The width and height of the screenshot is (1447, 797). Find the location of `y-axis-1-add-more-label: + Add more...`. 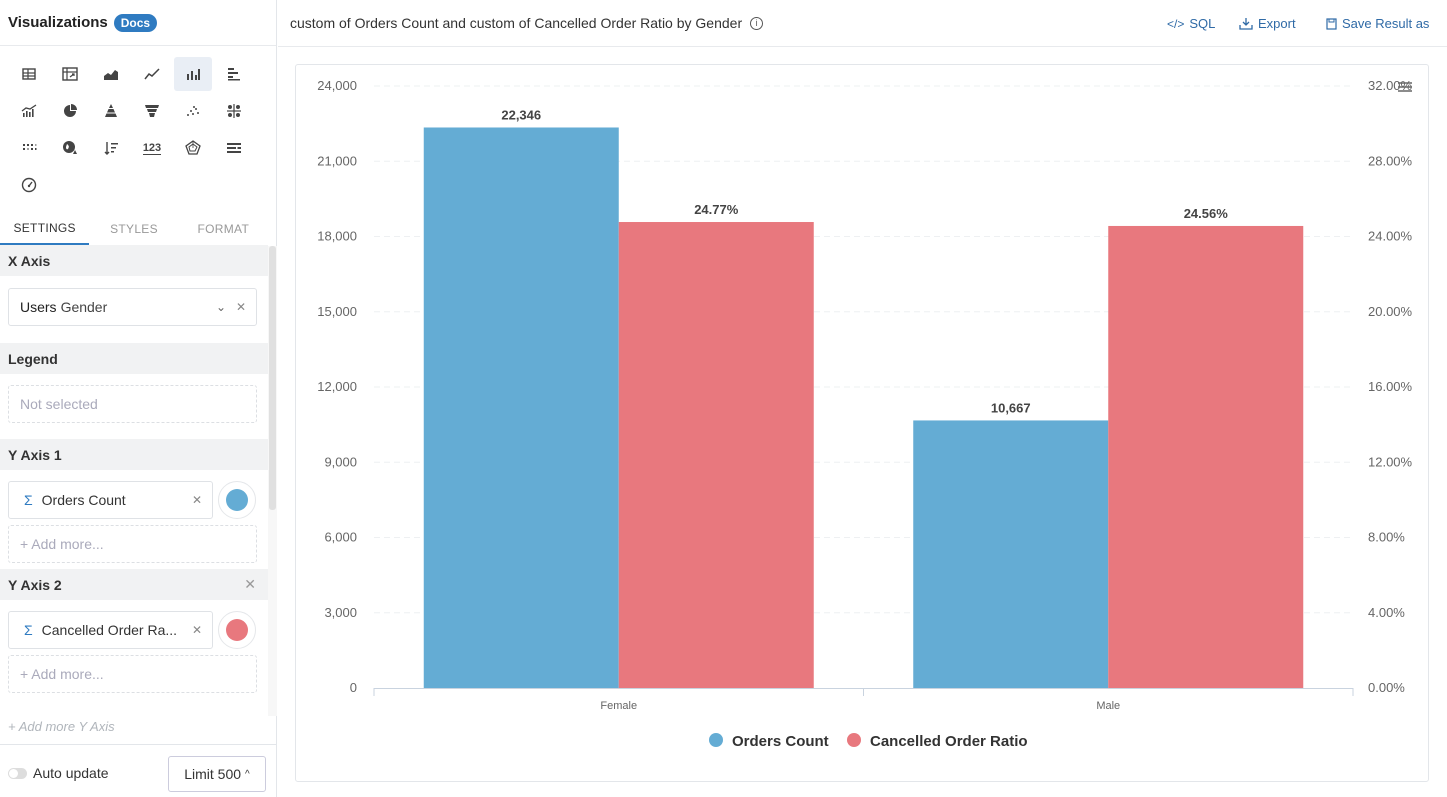

y-axis-1-add-more-label: + Add more... is located at coordinates (62, 544).